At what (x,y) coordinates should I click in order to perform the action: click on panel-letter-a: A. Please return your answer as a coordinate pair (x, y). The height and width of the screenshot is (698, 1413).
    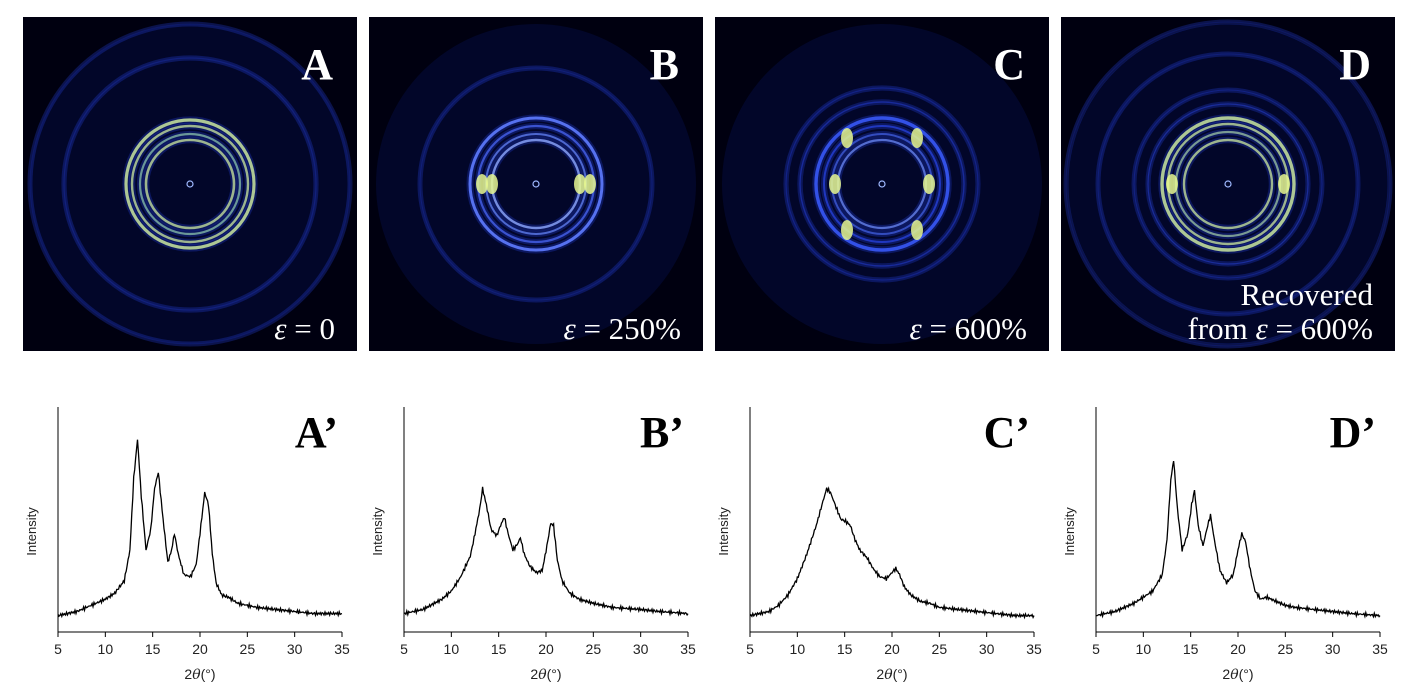
    Looking at the image, I should click on (317, 64).